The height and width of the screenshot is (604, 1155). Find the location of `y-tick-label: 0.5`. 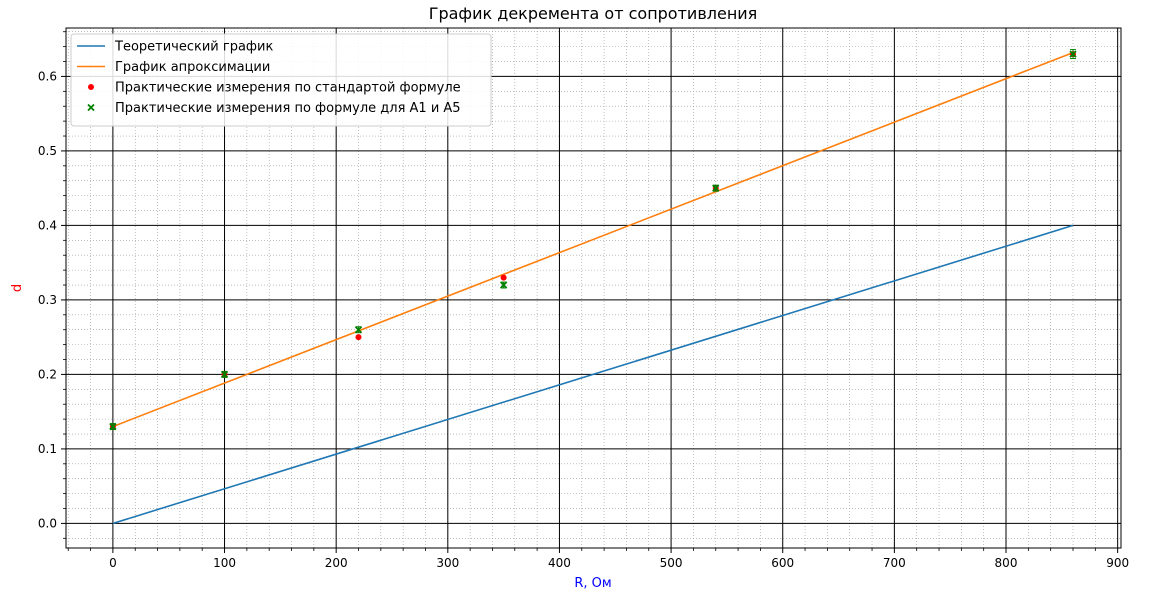

y-tick-label: 0.5 is located at coordinates (47, 151).